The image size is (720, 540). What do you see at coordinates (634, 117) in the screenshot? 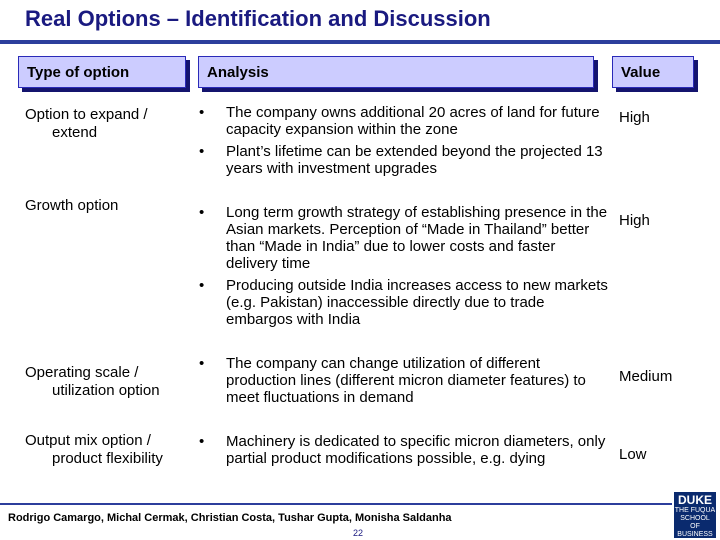
I see `value-expand: High` at bounding box center [634, 117].